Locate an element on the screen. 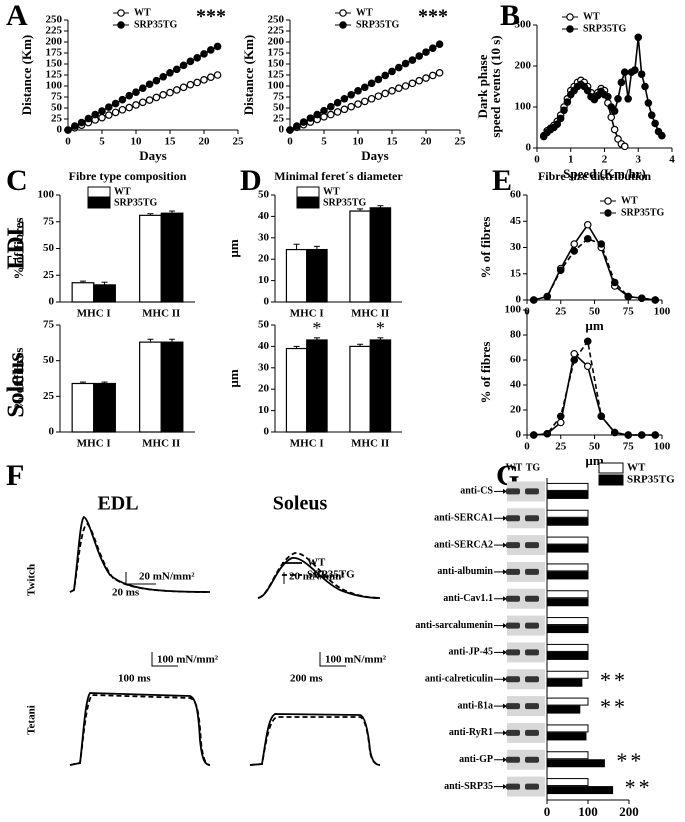 The height and width of the screenshot is (822, 685). y-tick-label: 20 is located at coordinates (264, 389).